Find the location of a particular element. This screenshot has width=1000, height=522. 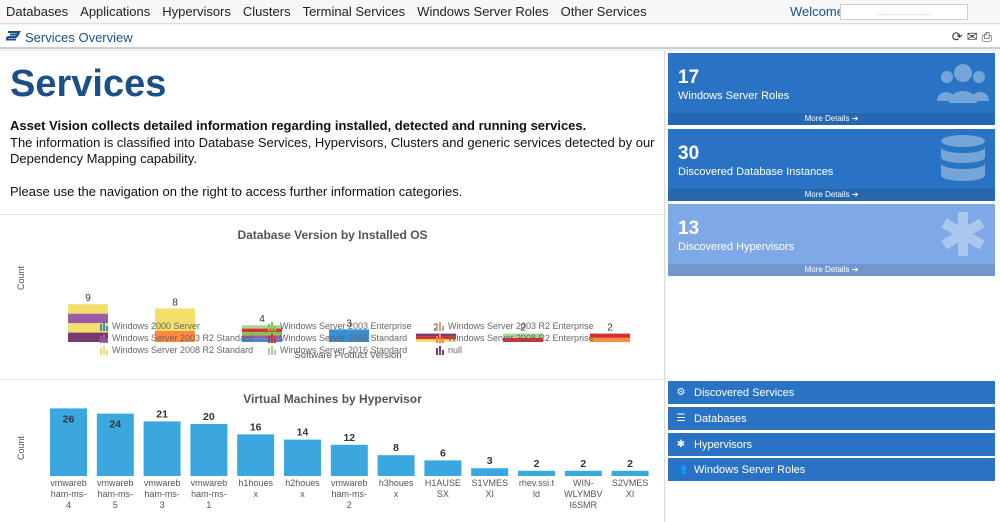

tile-windows-server-roles: 17 Windows Server Roles More Details ➔ is located at coordinates (831, 89).